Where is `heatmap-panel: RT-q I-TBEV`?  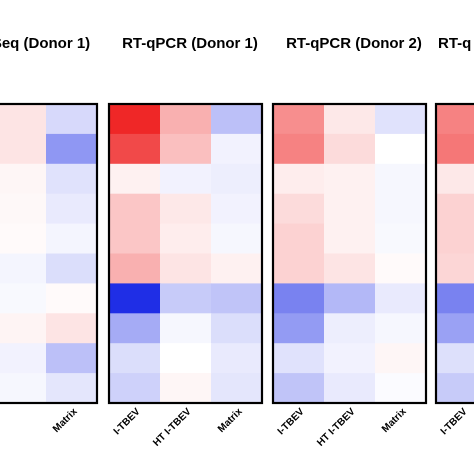
heatmap-panel: RT-q I-TBEV is located at coordinates (454, 236).